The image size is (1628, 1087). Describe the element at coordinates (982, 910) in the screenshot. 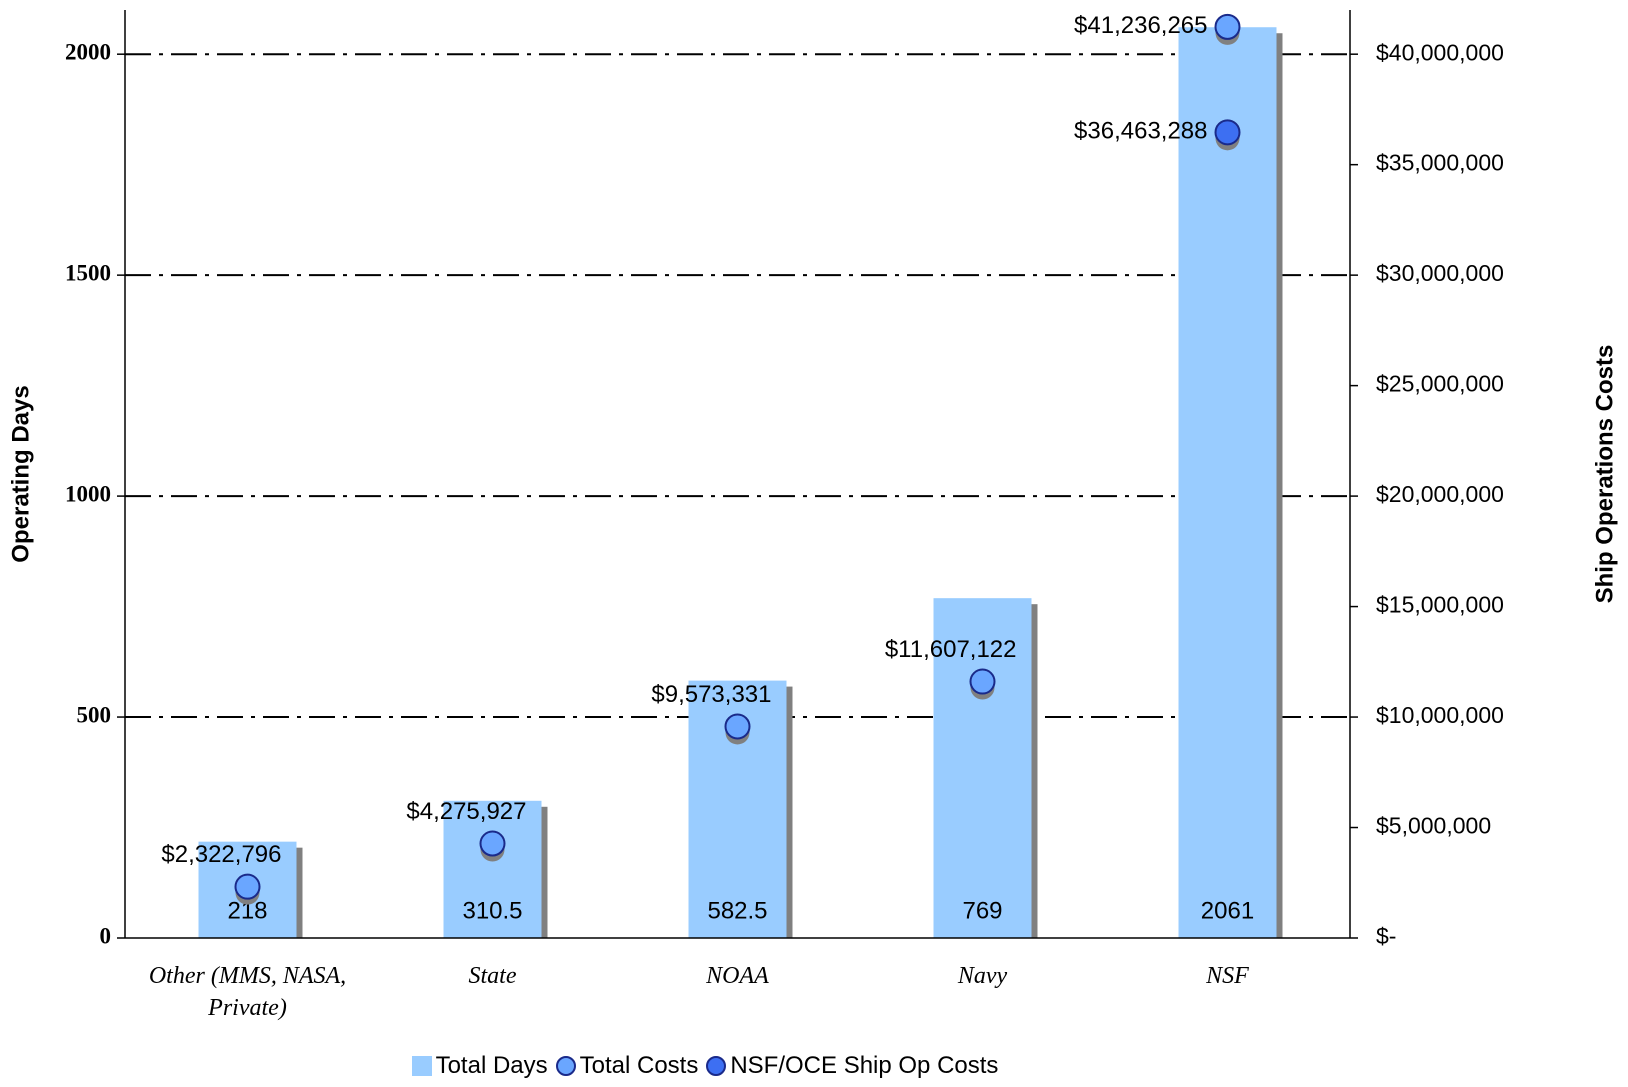

I see `bar-value-label: 769` at that location.